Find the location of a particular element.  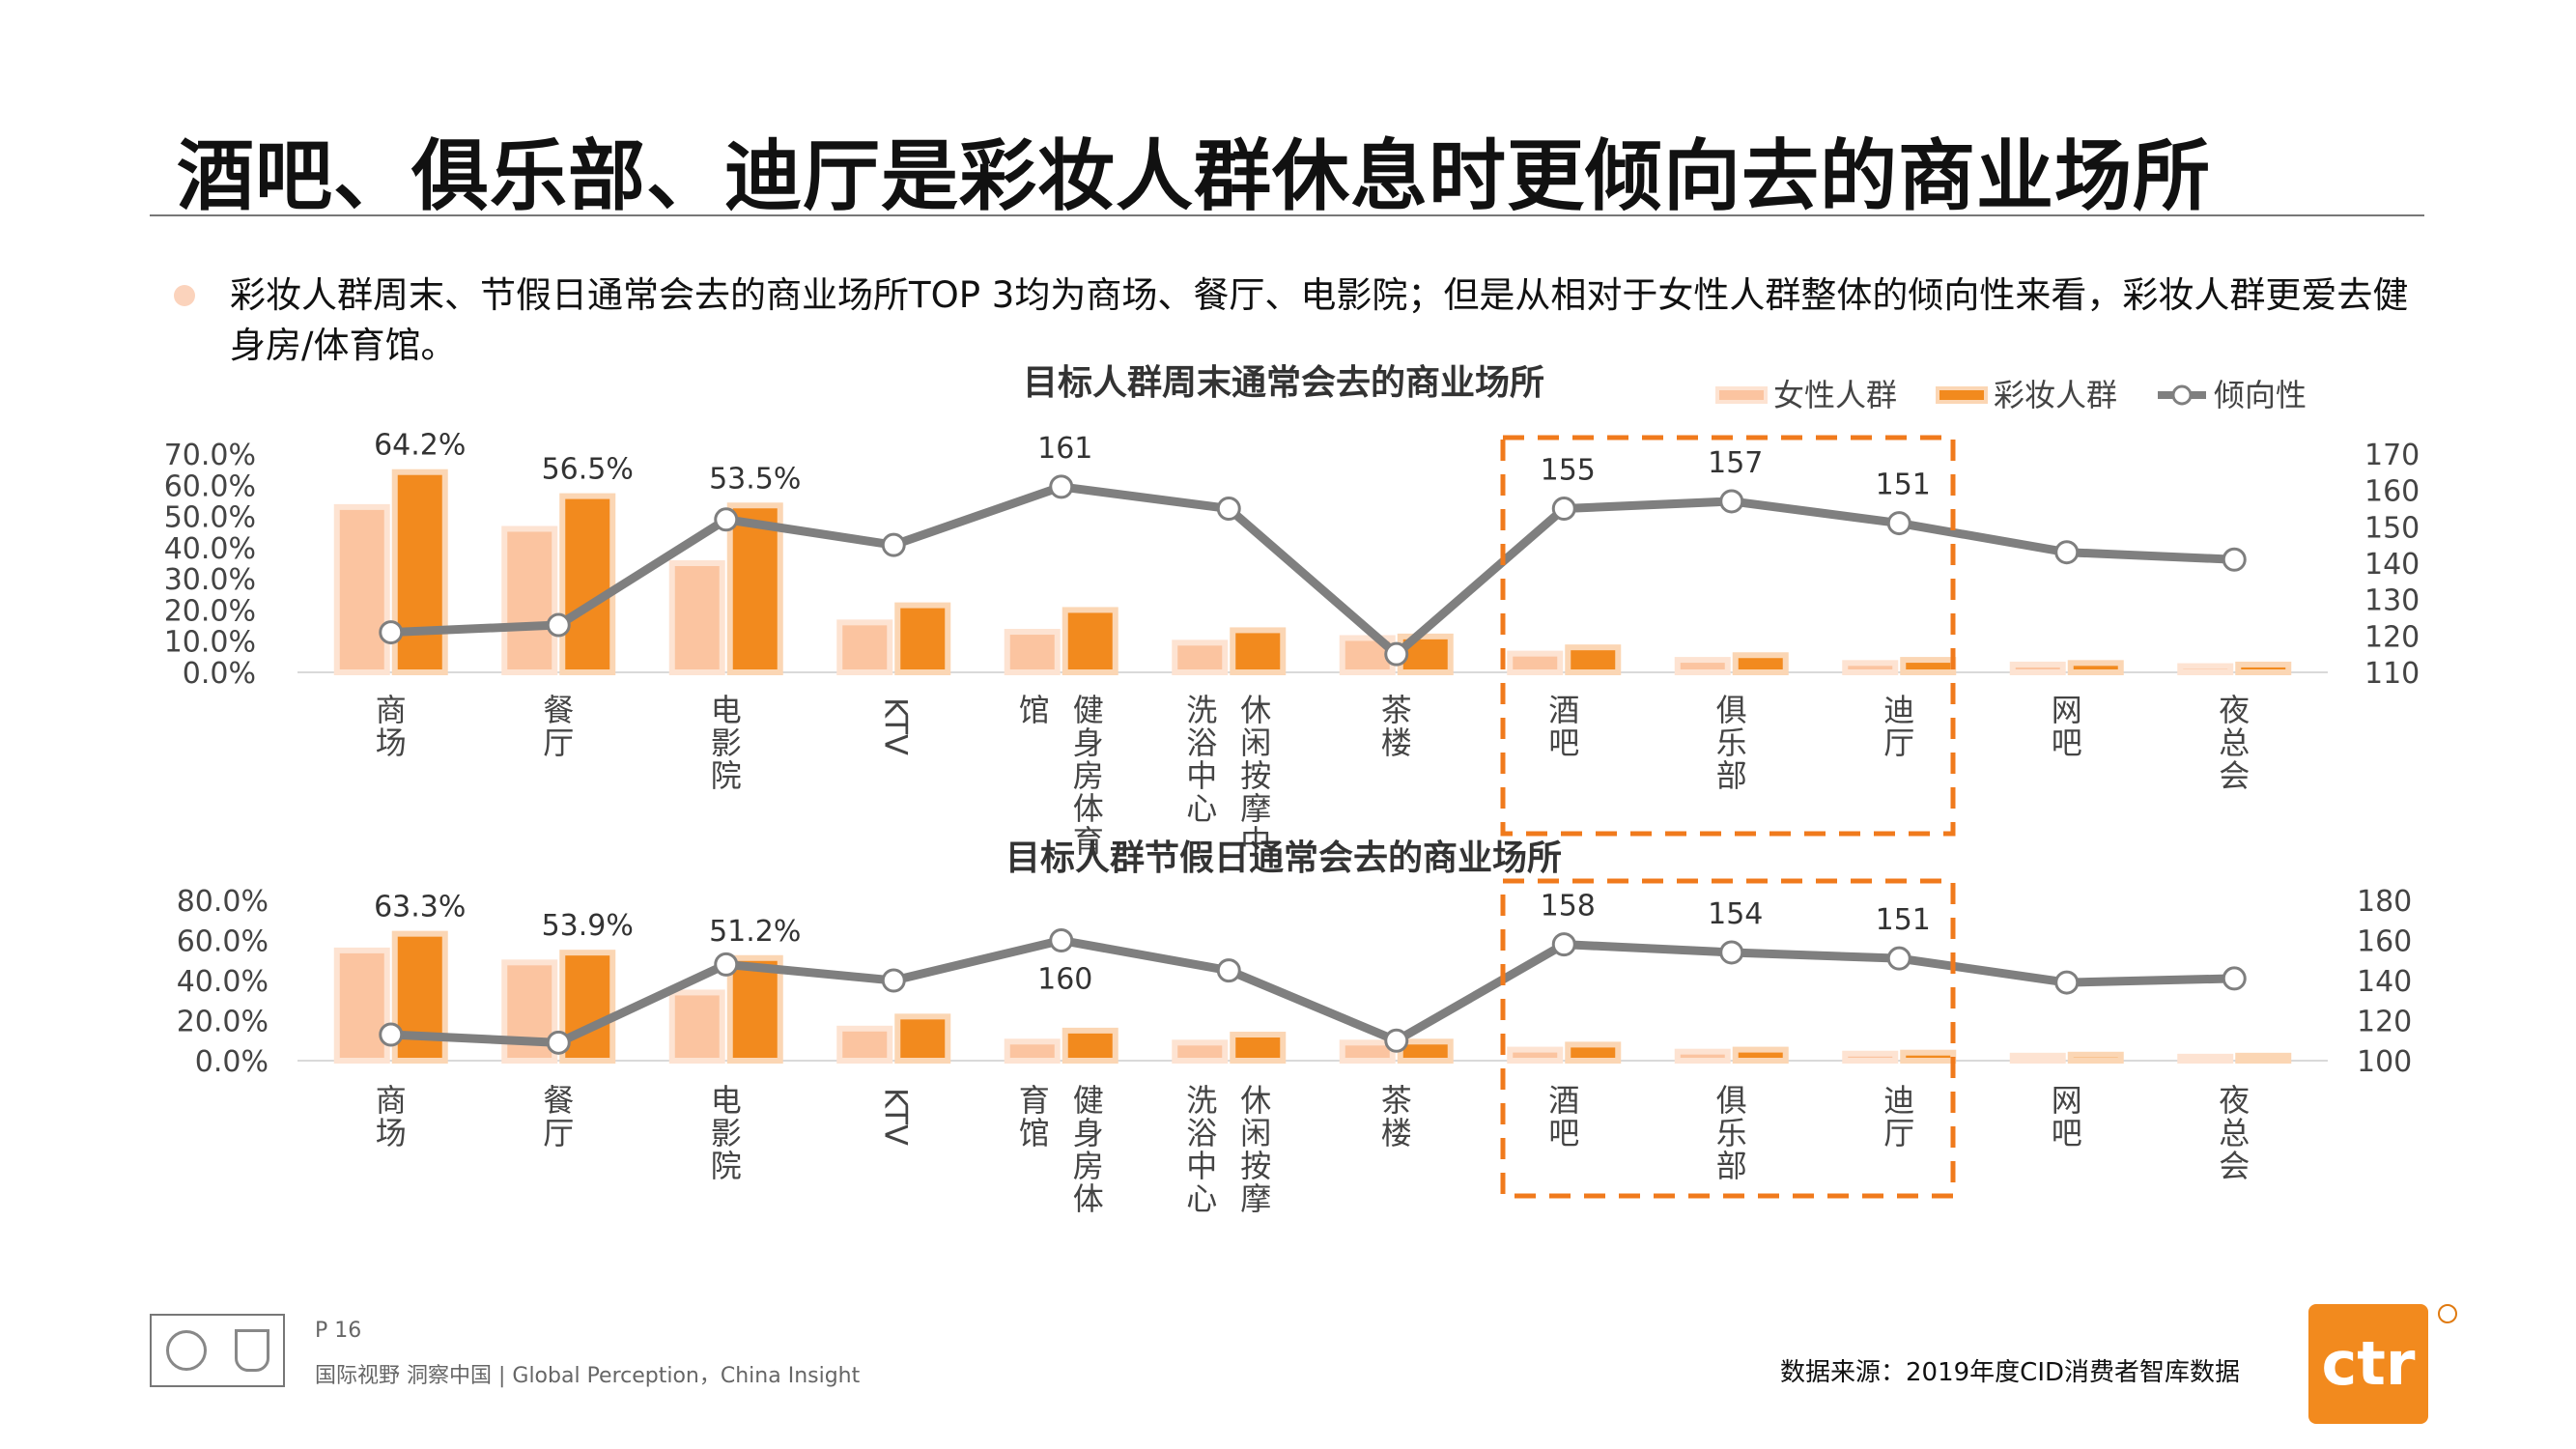

chart1-category-label: 厅 is located at coordinates (1898, 742).